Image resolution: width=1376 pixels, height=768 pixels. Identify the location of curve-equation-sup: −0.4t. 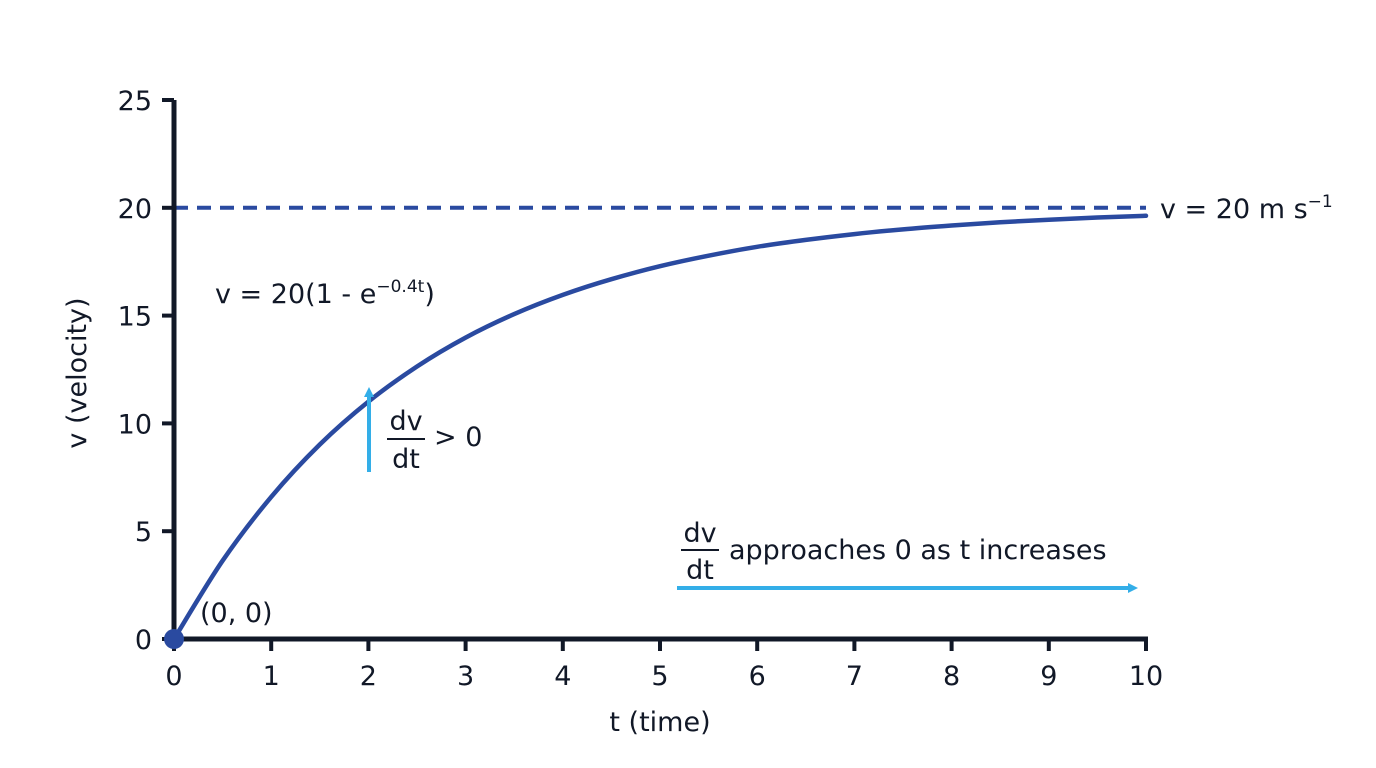
(400, 287).